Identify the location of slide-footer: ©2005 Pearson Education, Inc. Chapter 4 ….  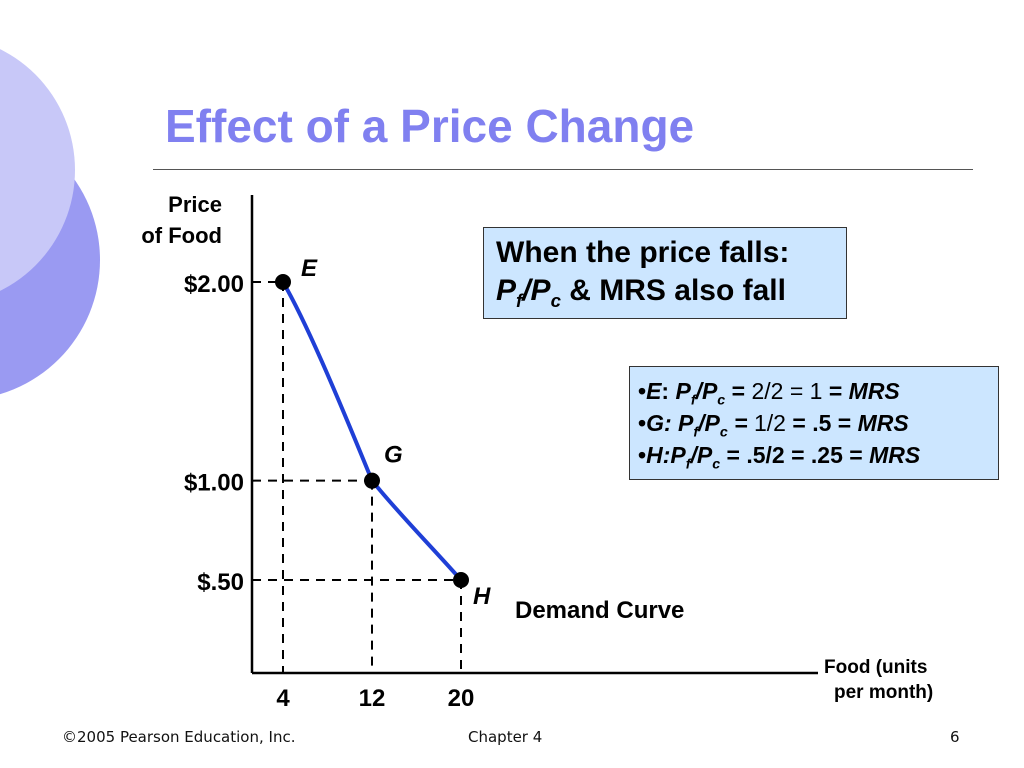
(512, 738).